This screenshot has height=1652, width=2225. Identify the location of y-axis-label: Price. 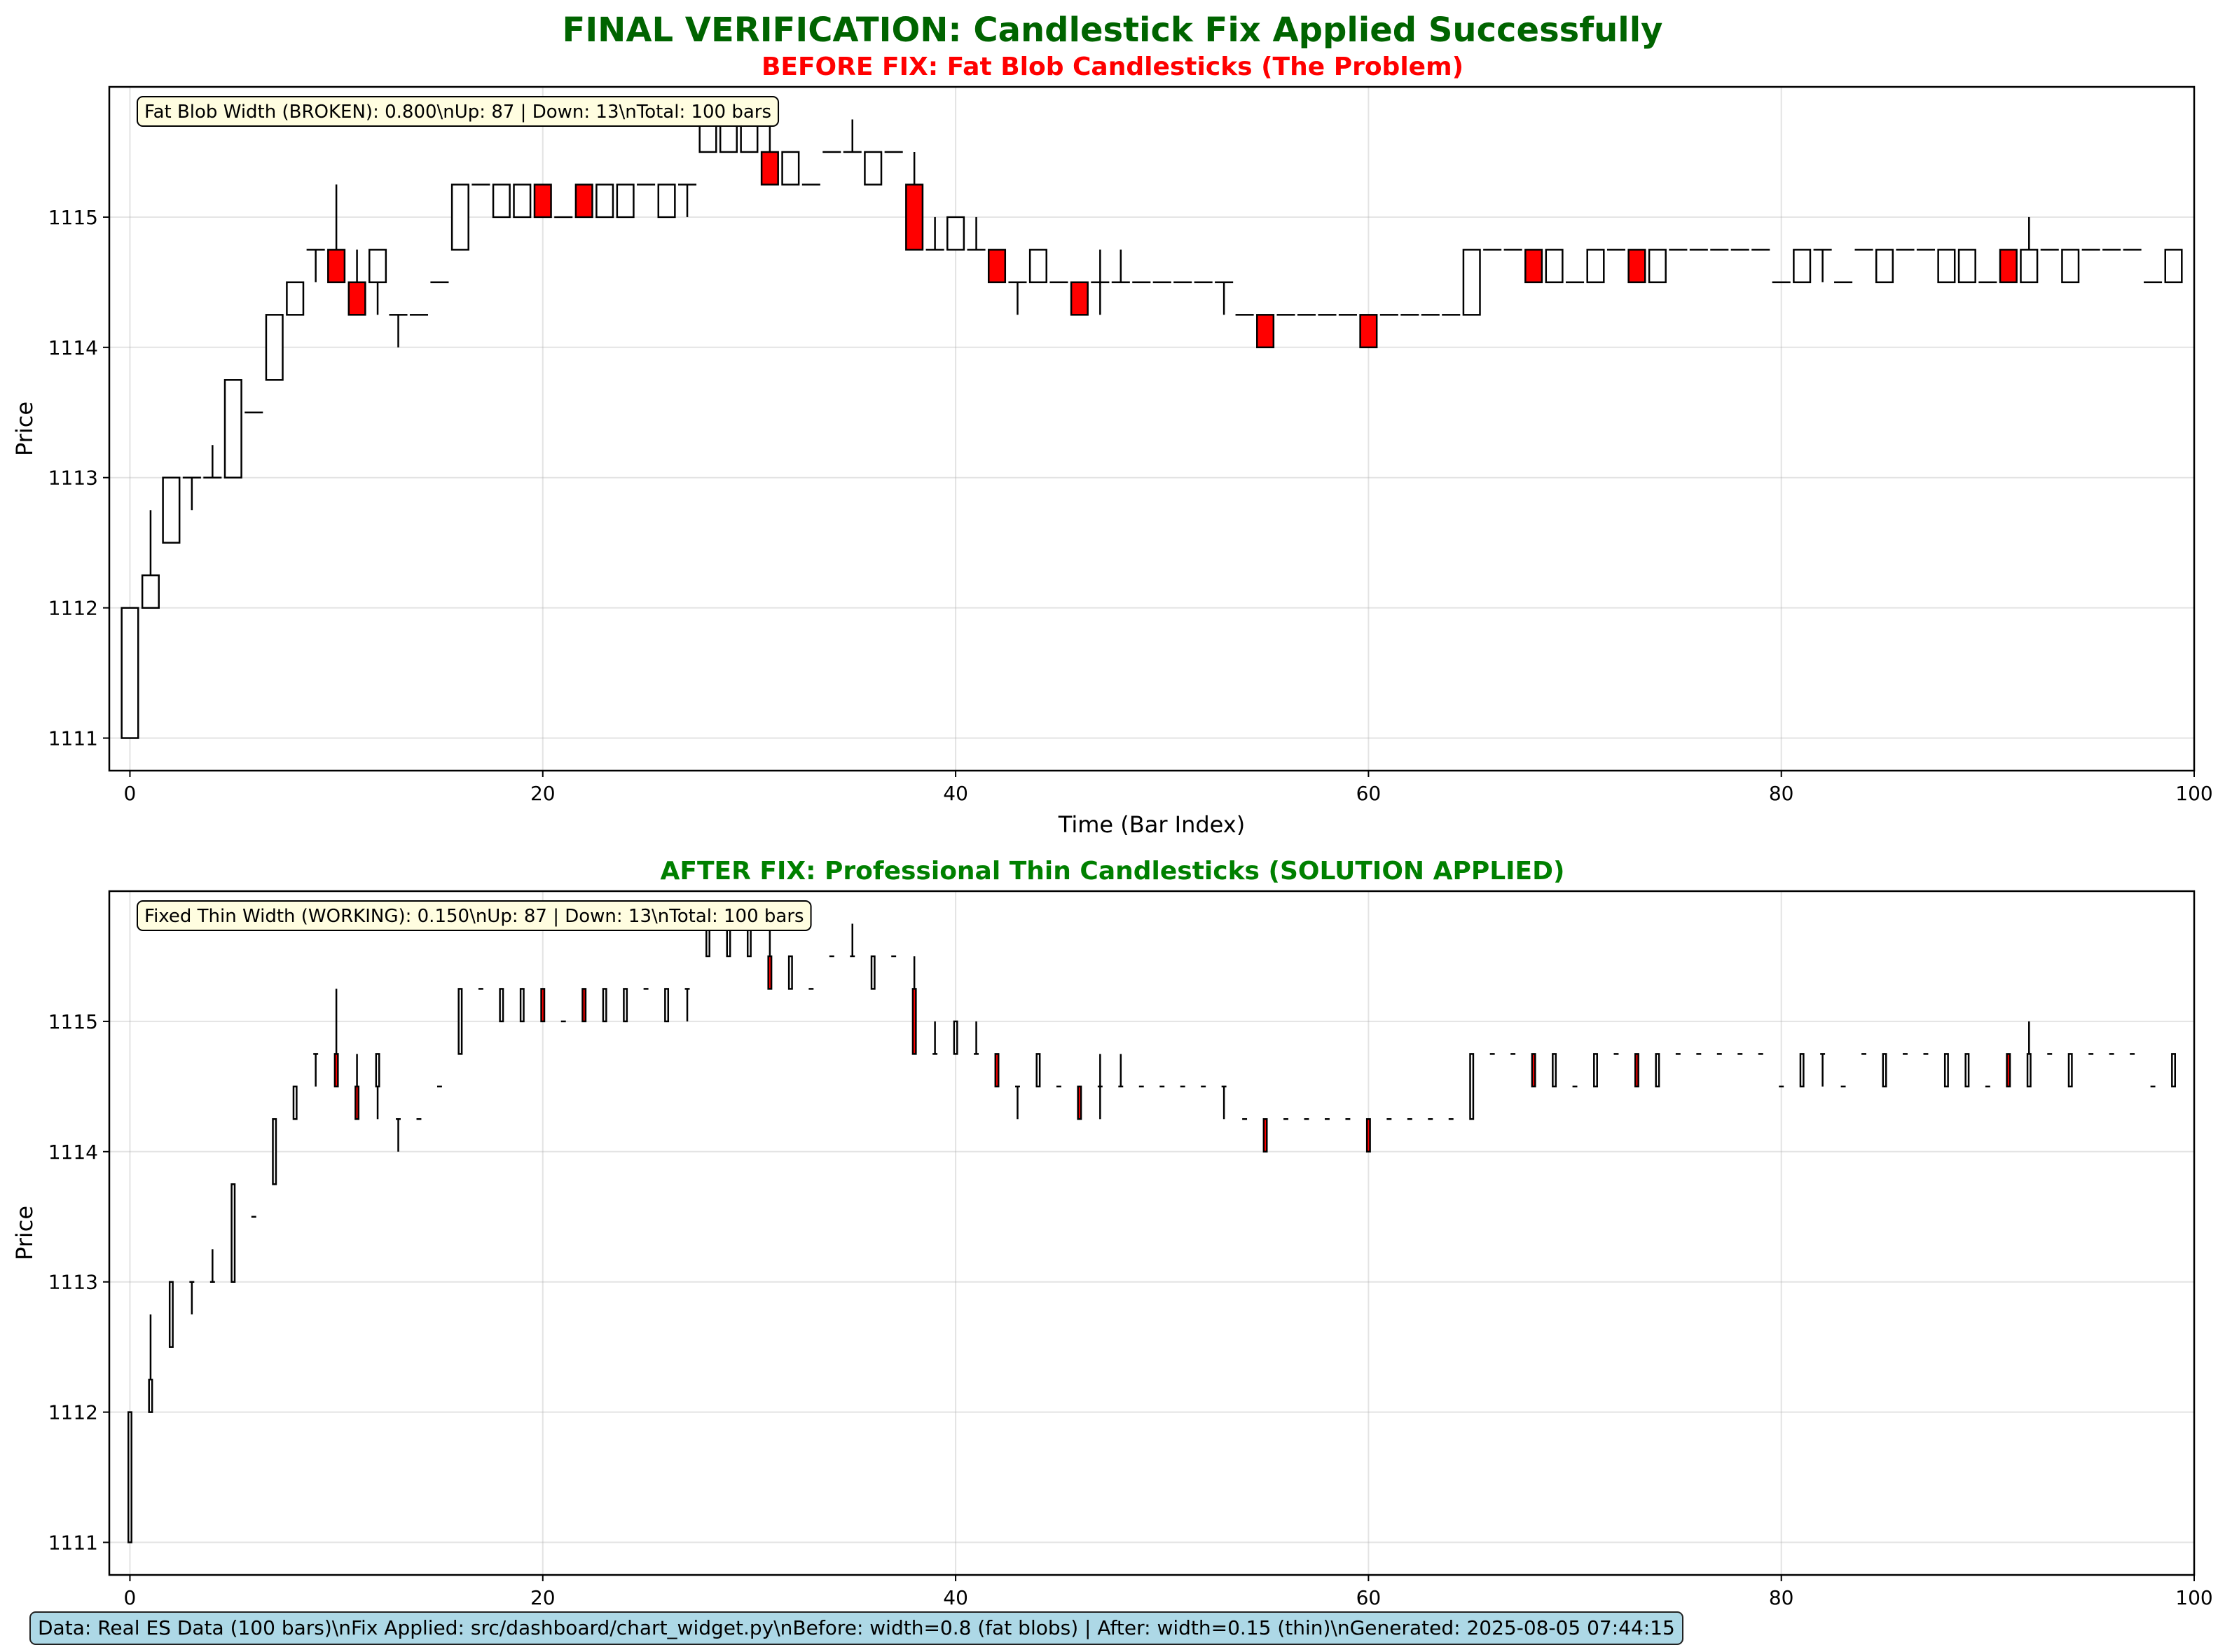
(24, 1233).